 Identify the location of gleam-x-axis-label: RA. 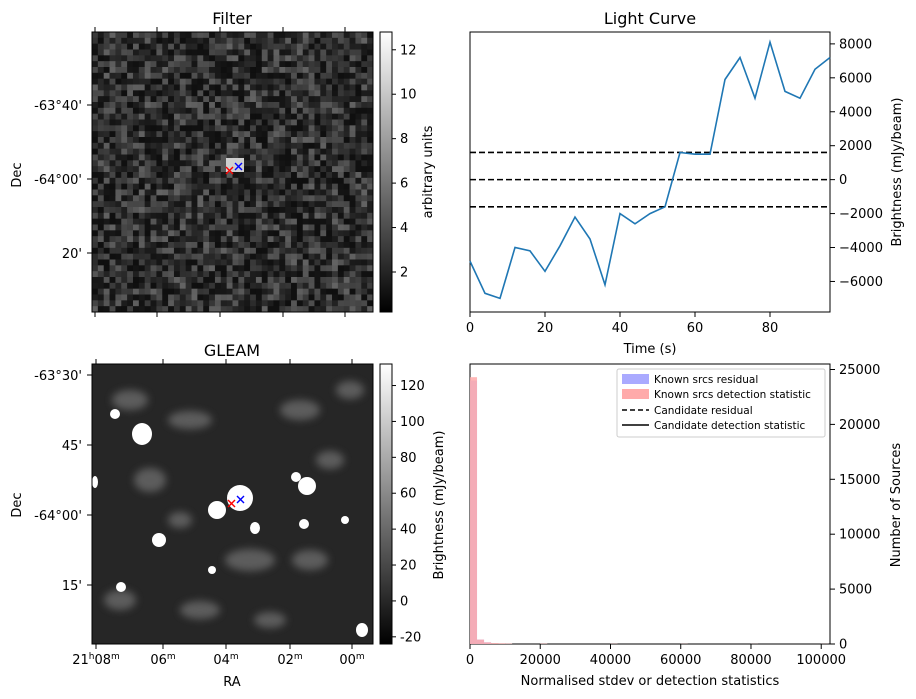
(232, 682).